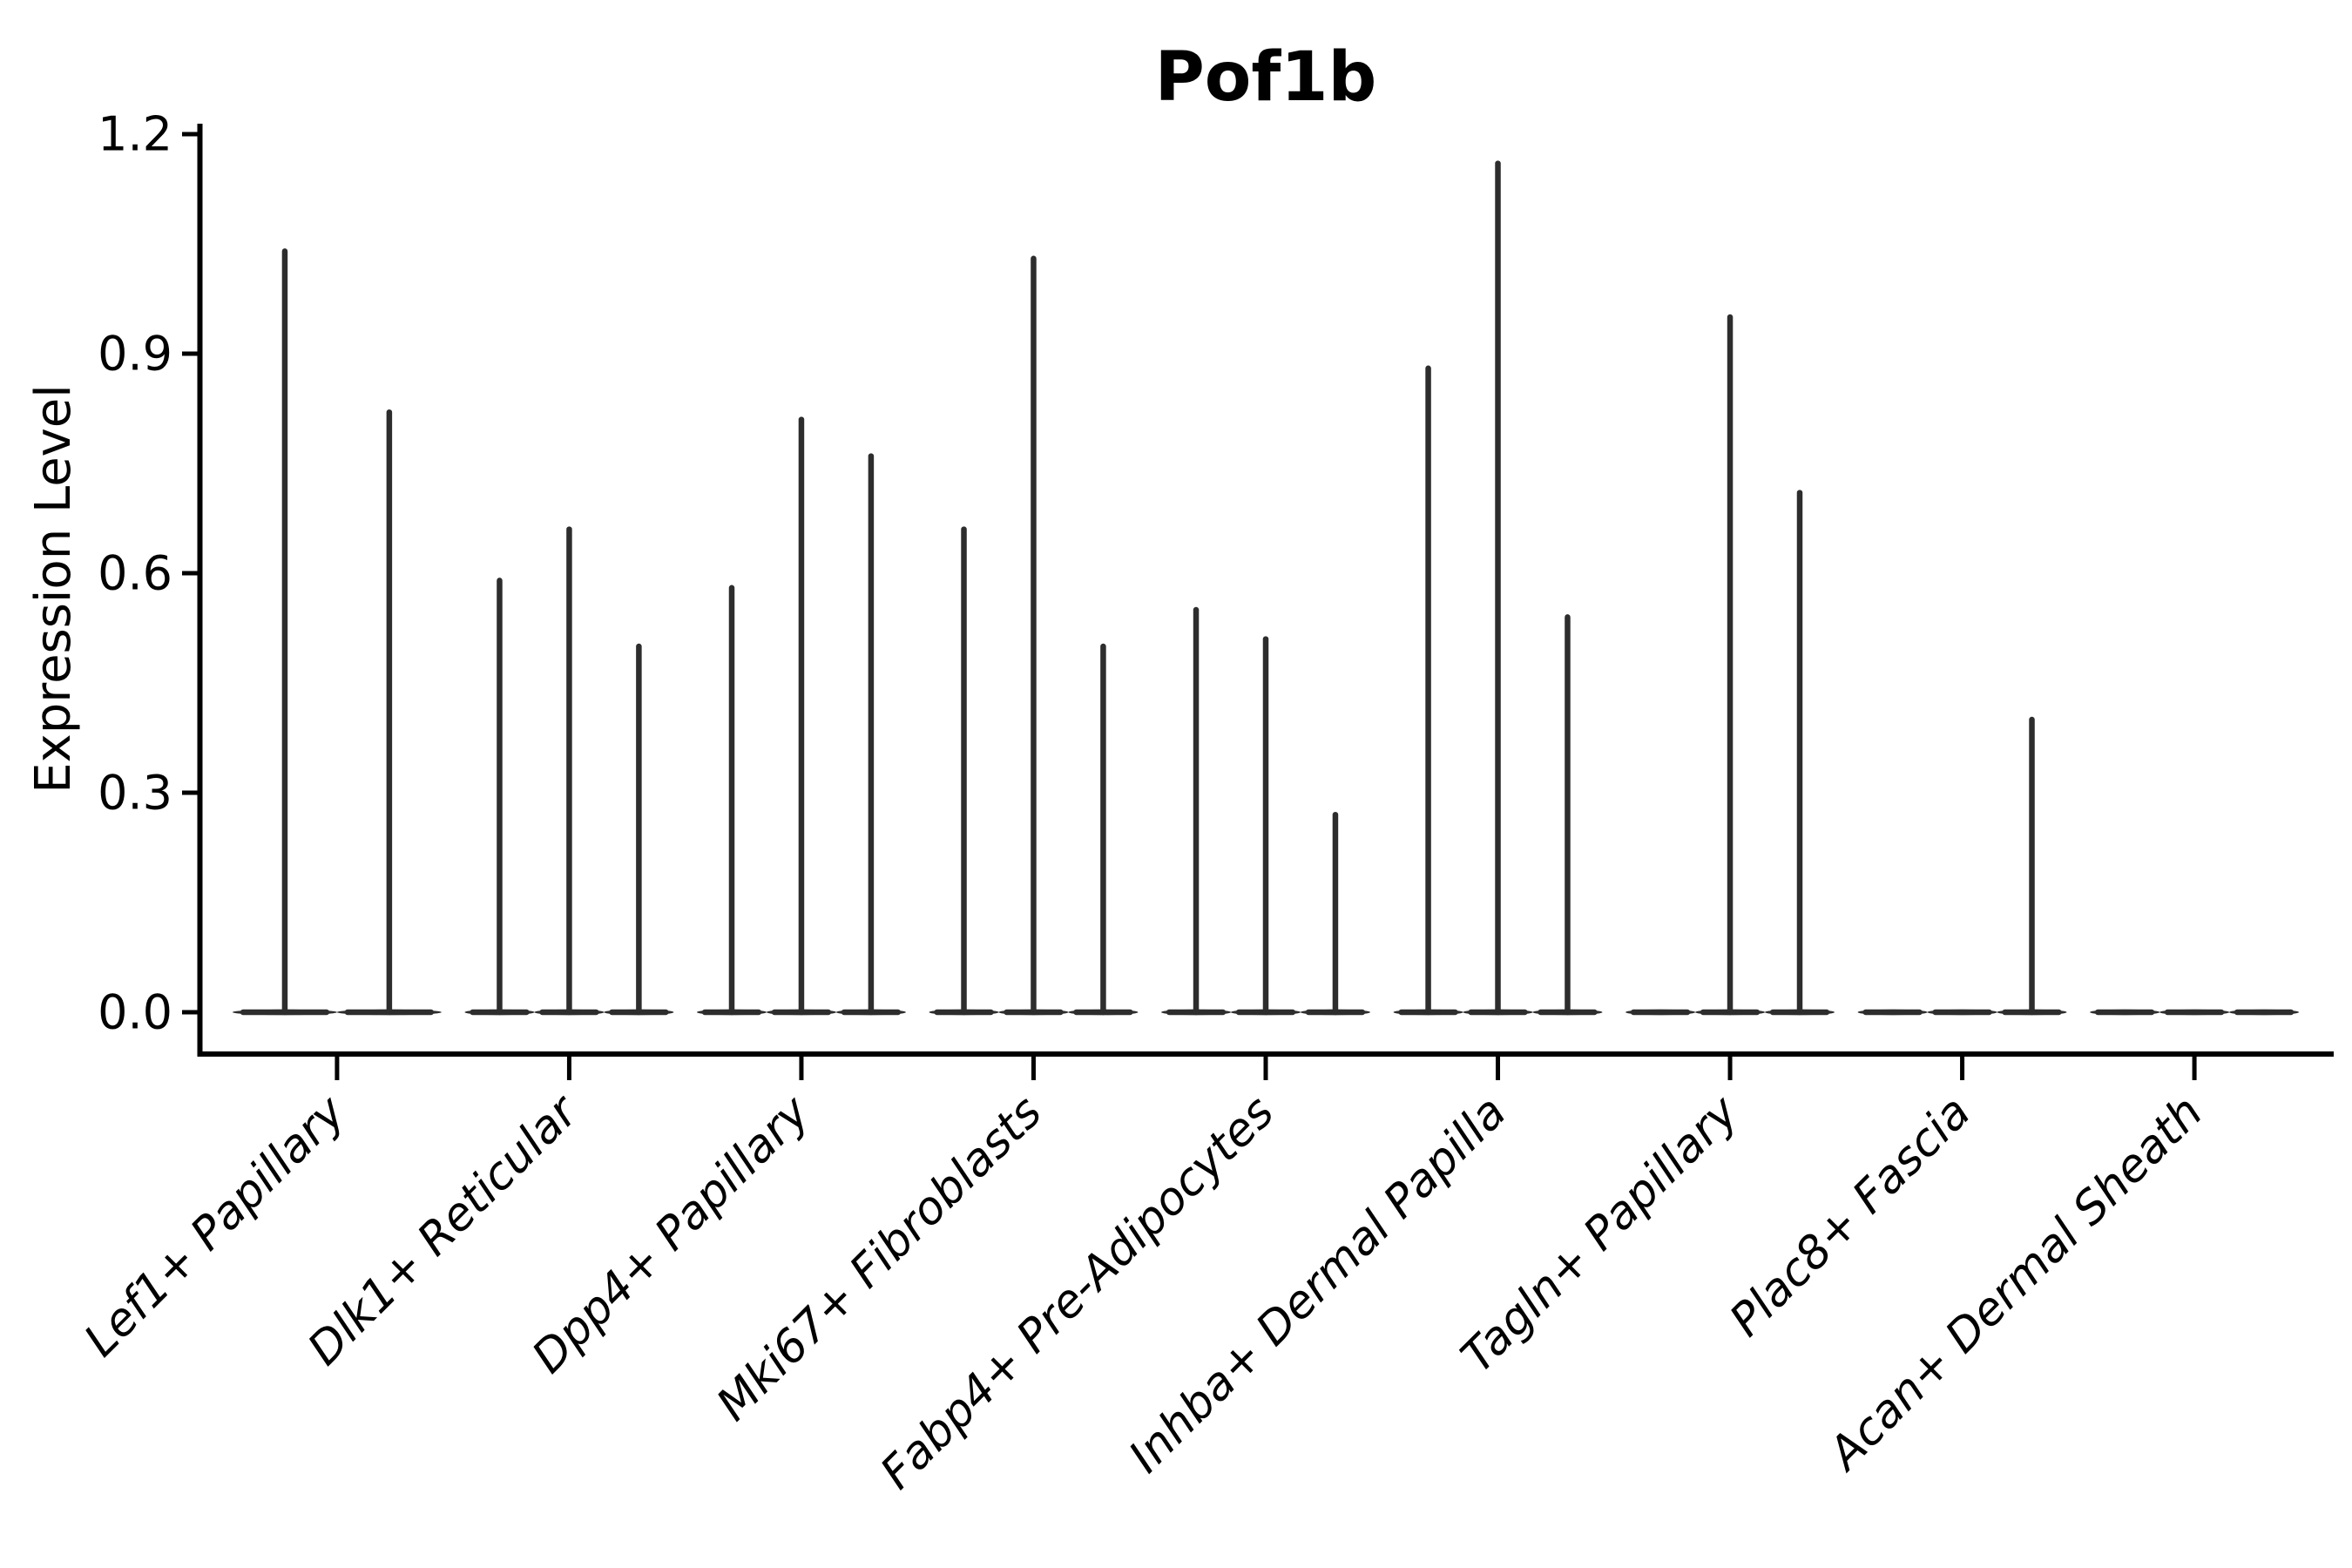 The image size is (2352, 1568). Describe the element at coordinates (135, 354) in the screenshot. I see `y-tick-label: 0.9` at that location.